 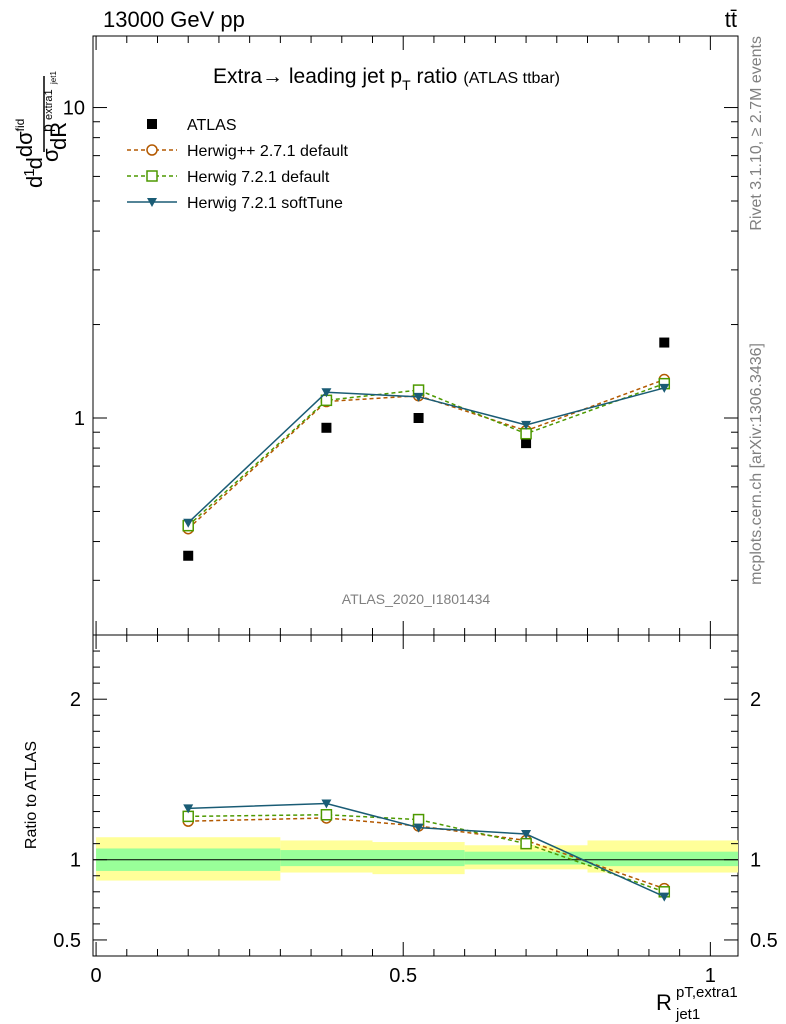 I want to click on title-small: (ATLAS ttbar), so click(x=511, y=78).